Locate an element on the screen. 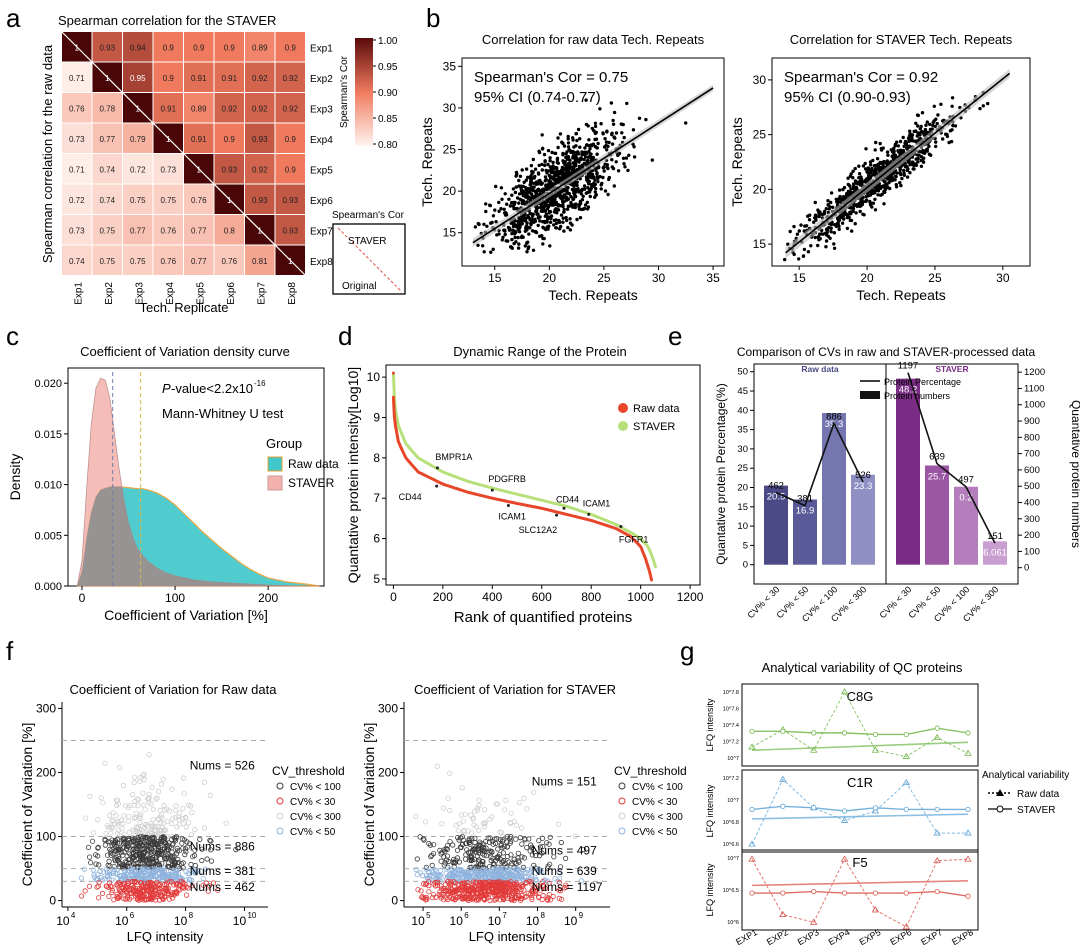 Image resolution: width=1080 pixels, height=948 pixels. qc-staver-marker is located at coordinates (814, 891).